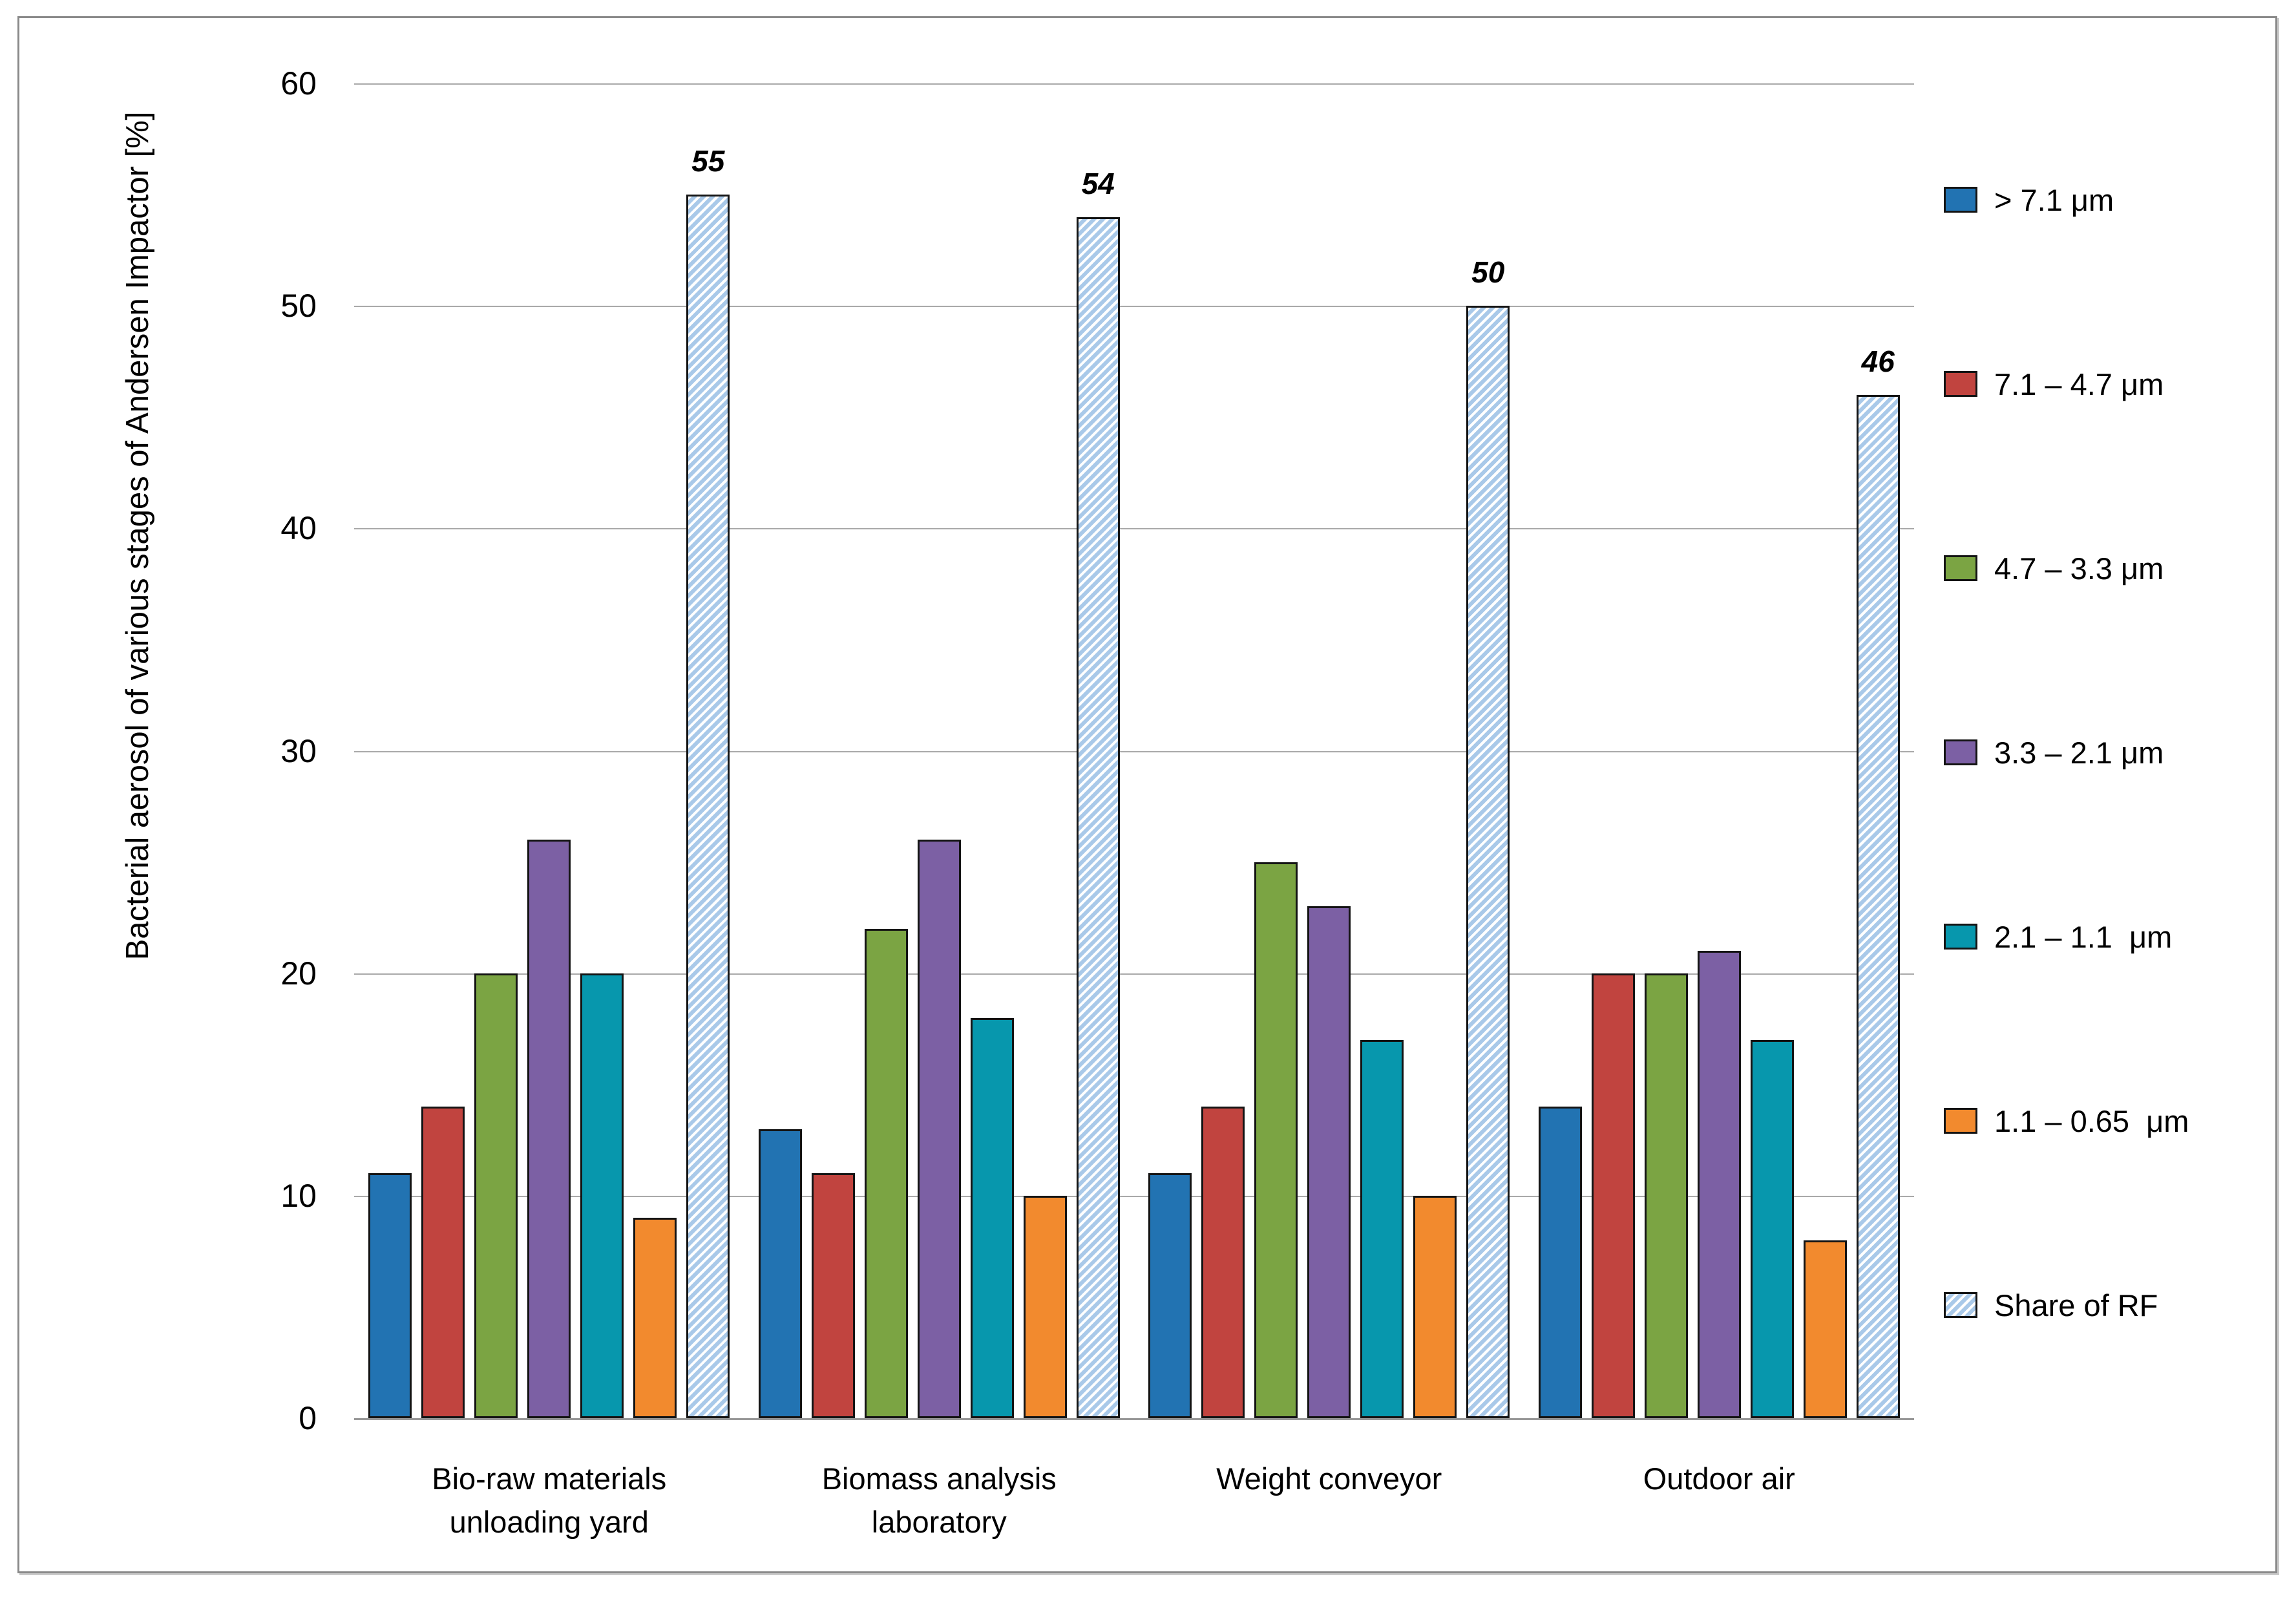 The height and width of the screenshot is (1603, 2296). I want to click on bar-7.1-4.7-m-group4, so click(1613, 1195).